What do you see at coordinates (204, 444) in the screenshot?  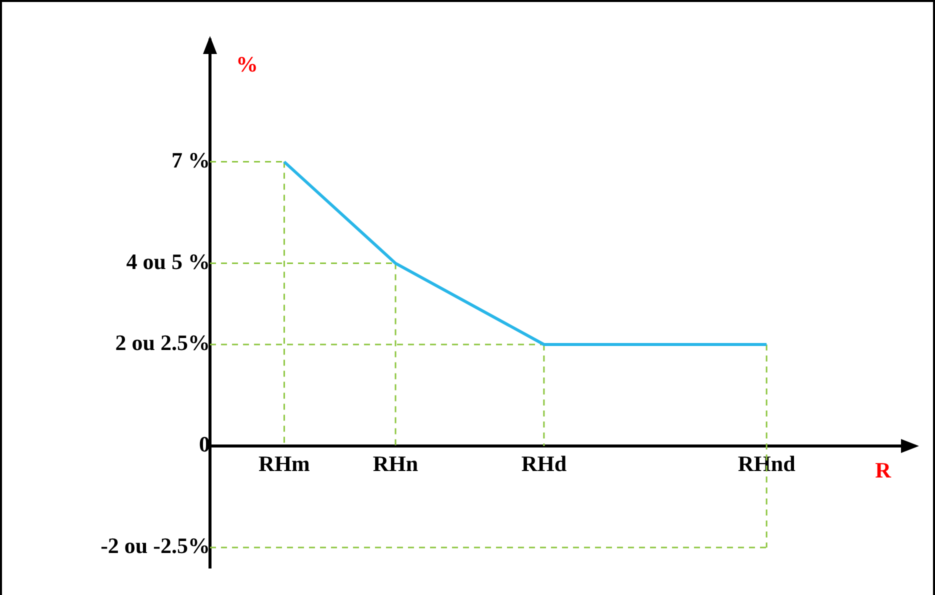 I see `y-tick-label: 0` at bounding box center [204, 444].